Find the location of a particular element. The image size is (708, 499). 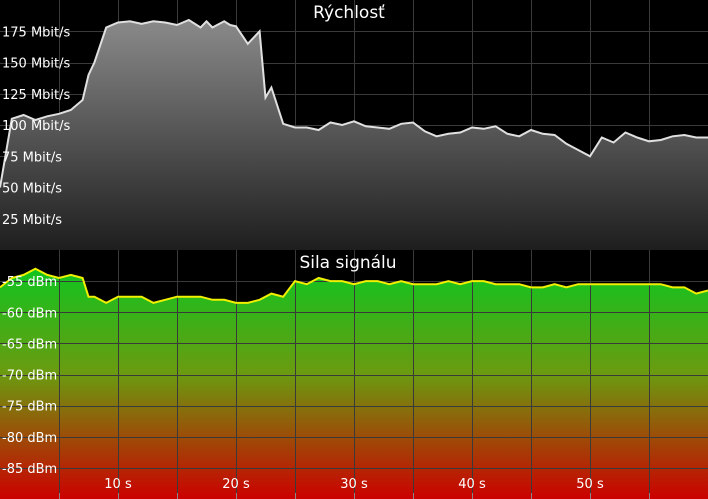

x-tick-label: 50 s is located at coordinates (590, 484).